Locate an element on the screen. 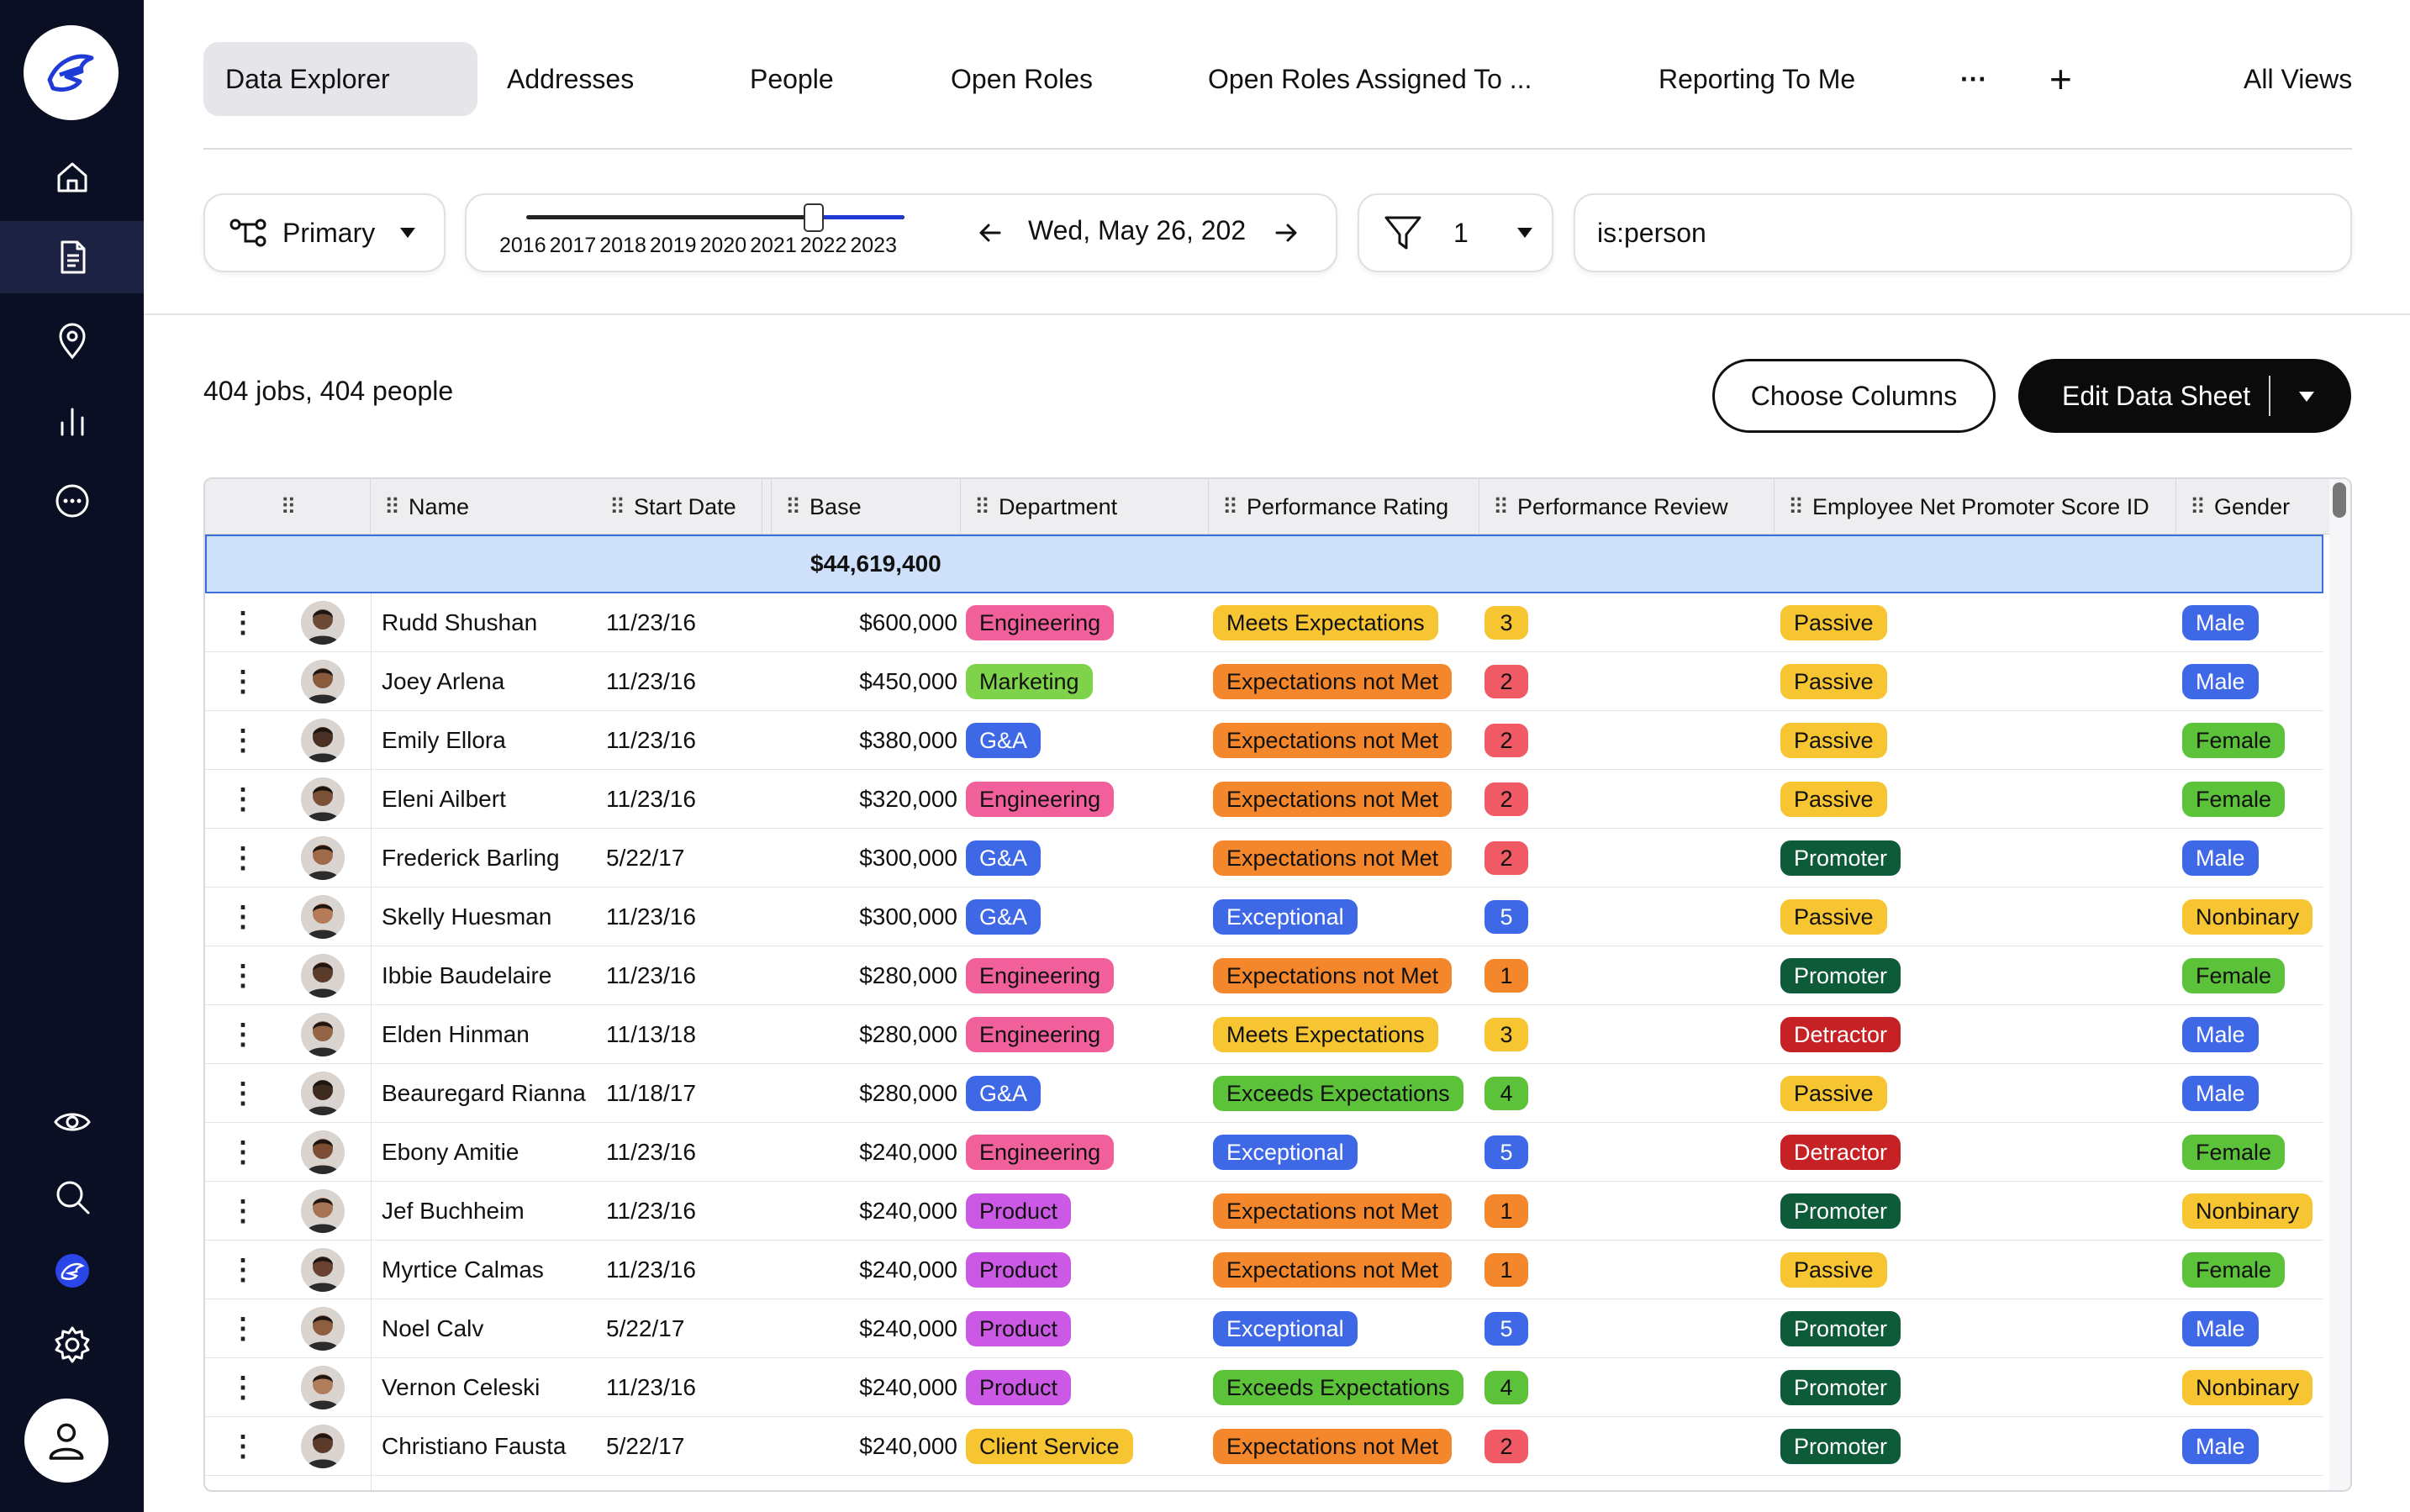 The width and height of the screenshot is (2410, 1512). add-view-button: + is located at coordinates (2060, 79).